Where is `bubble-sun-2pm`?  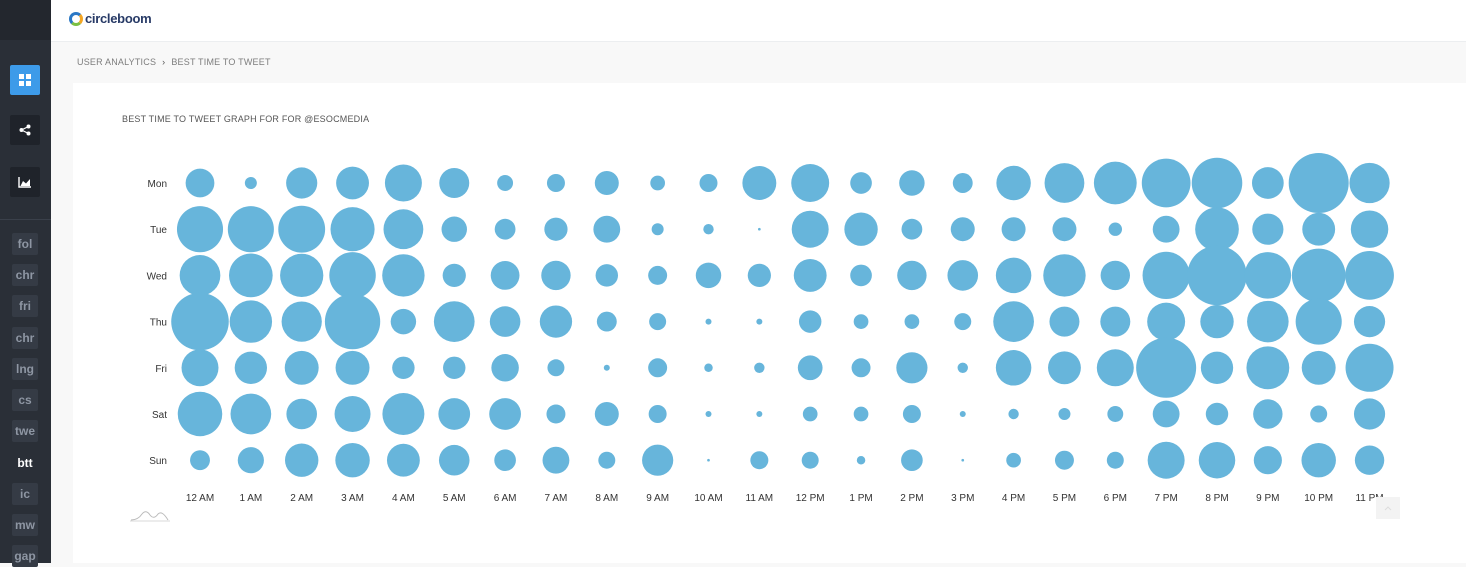
bubble-sun-2pm is located at coordinates (912, 460).